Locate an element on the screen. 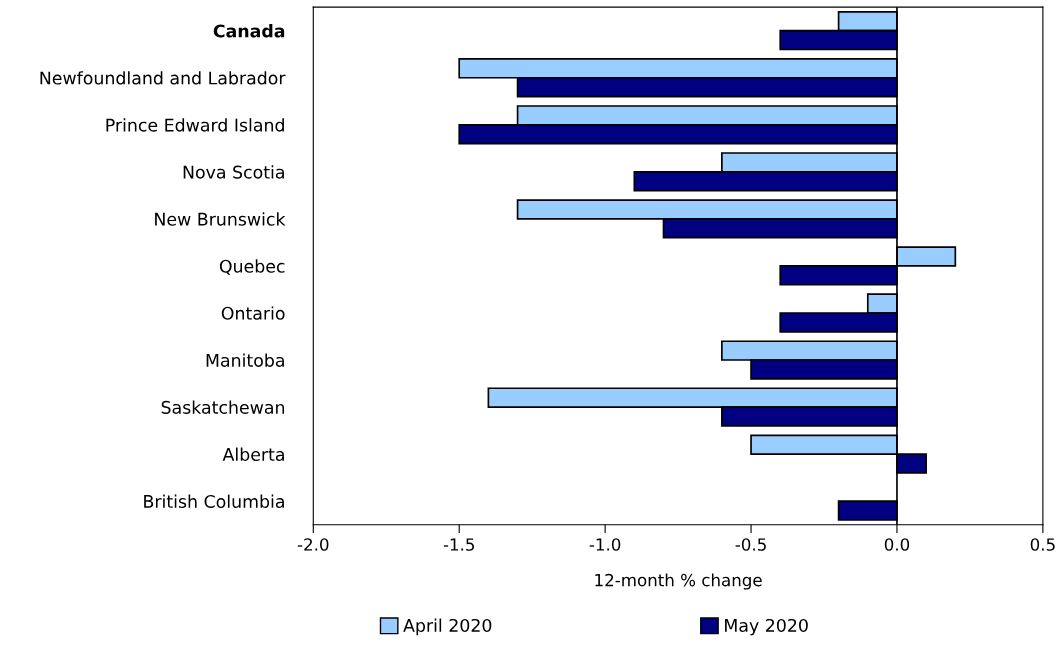  y-tick-label: New Brunswick is located at coordinates (220, 219).